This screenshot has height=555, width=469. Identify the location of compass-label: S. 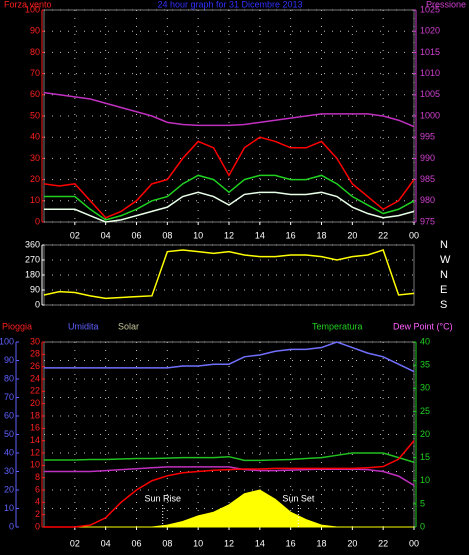
(443, 305).